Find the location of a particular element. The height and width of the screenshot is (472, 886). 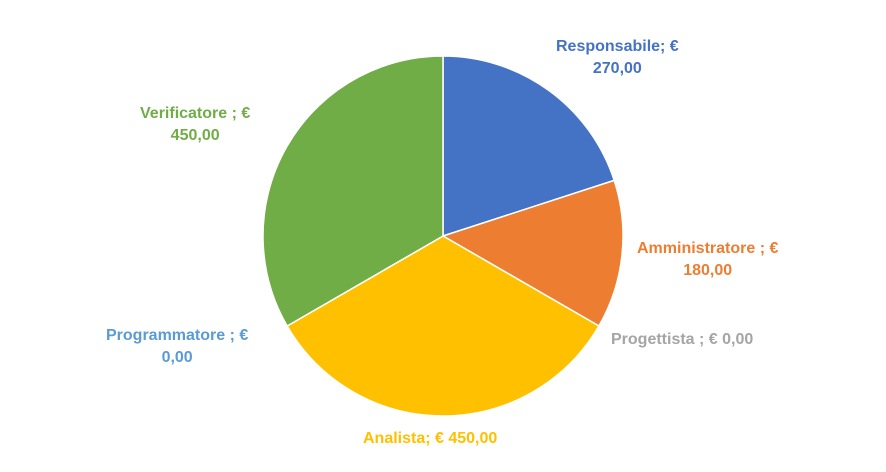

label-progettista-line1: Progettista ; € 0,00 is located at coordinates (682, 339).